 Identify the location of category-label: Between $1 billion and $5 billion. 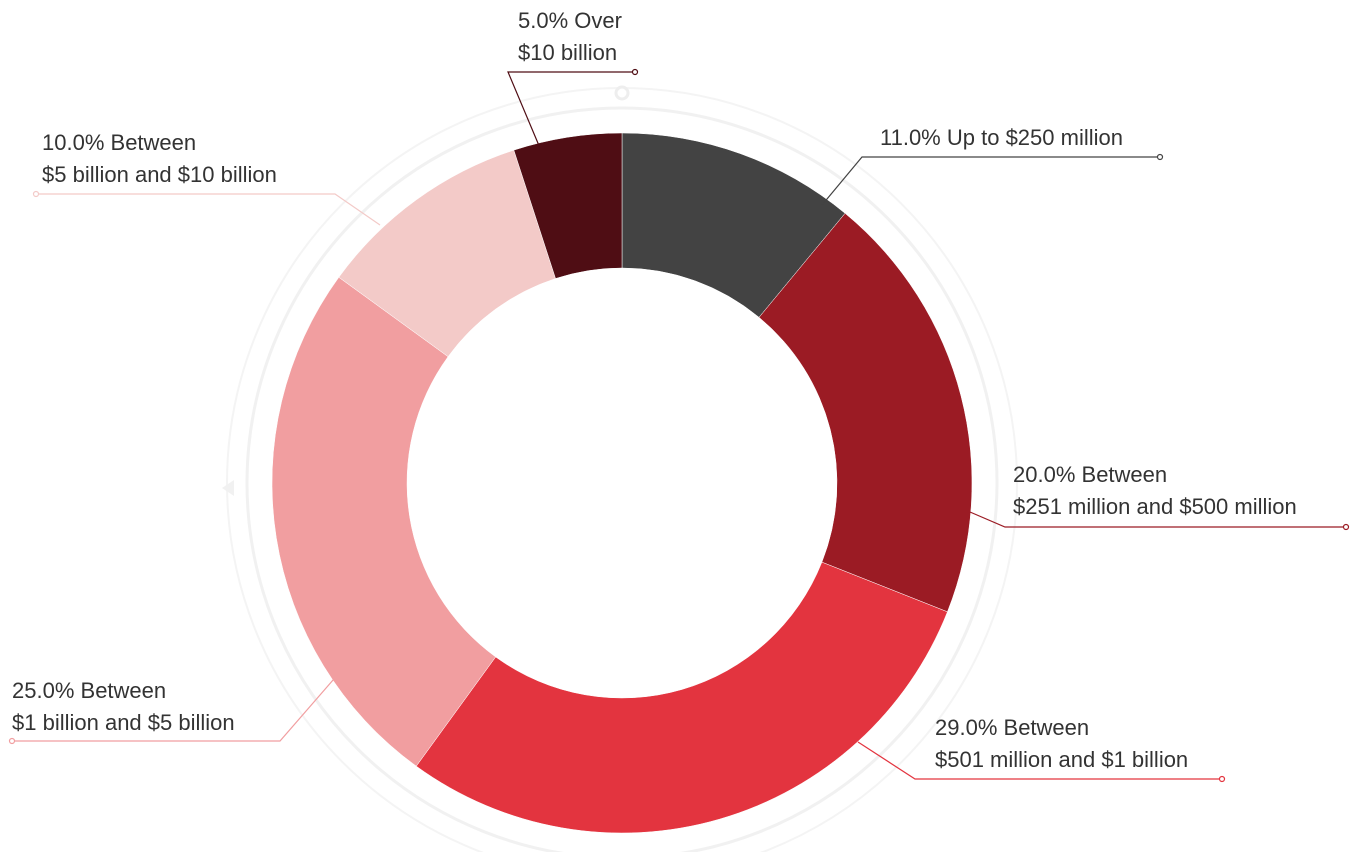
(123, 706).